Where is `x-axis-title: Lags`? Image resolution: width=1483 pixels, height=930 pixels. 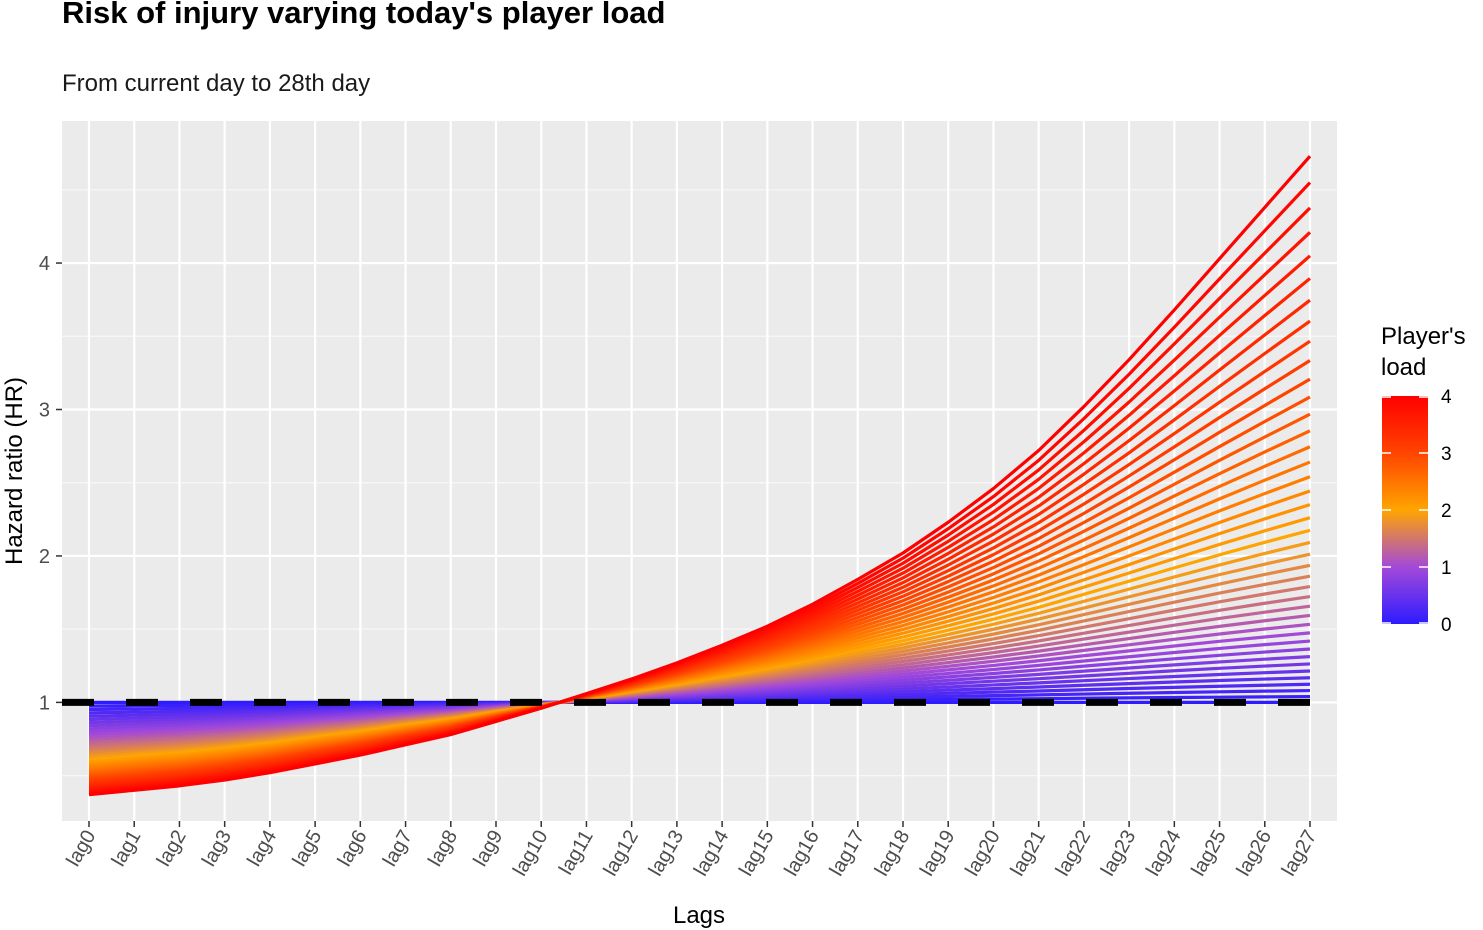
x-axis-title: Lags is located at coordinates (699, 915).